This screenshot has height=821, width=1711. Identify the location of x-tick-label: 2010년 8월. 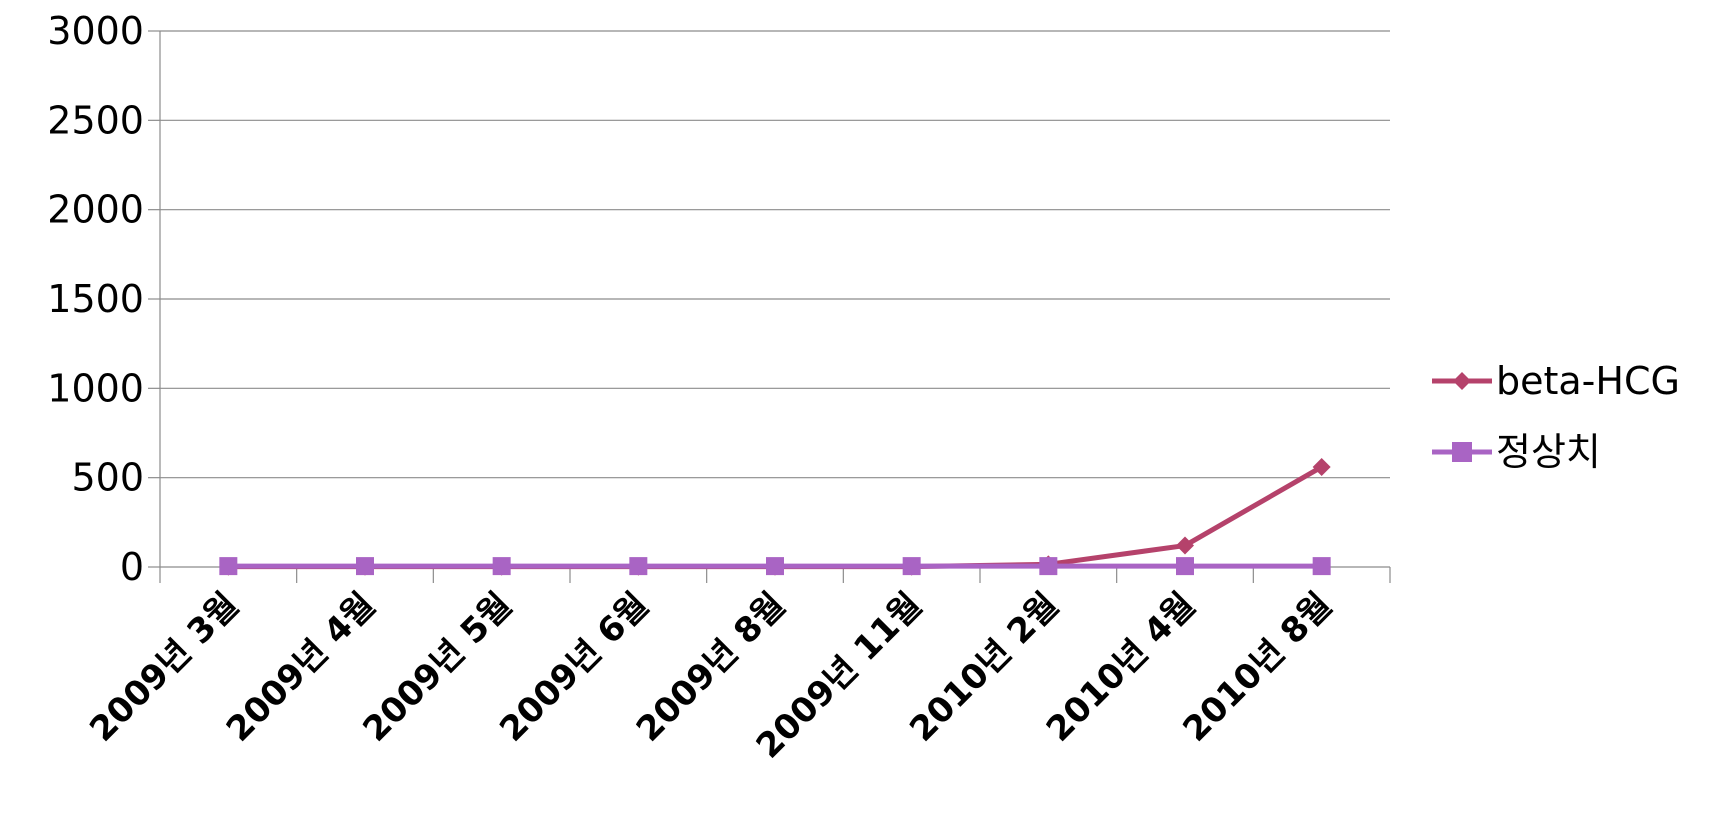
(1257, 667).